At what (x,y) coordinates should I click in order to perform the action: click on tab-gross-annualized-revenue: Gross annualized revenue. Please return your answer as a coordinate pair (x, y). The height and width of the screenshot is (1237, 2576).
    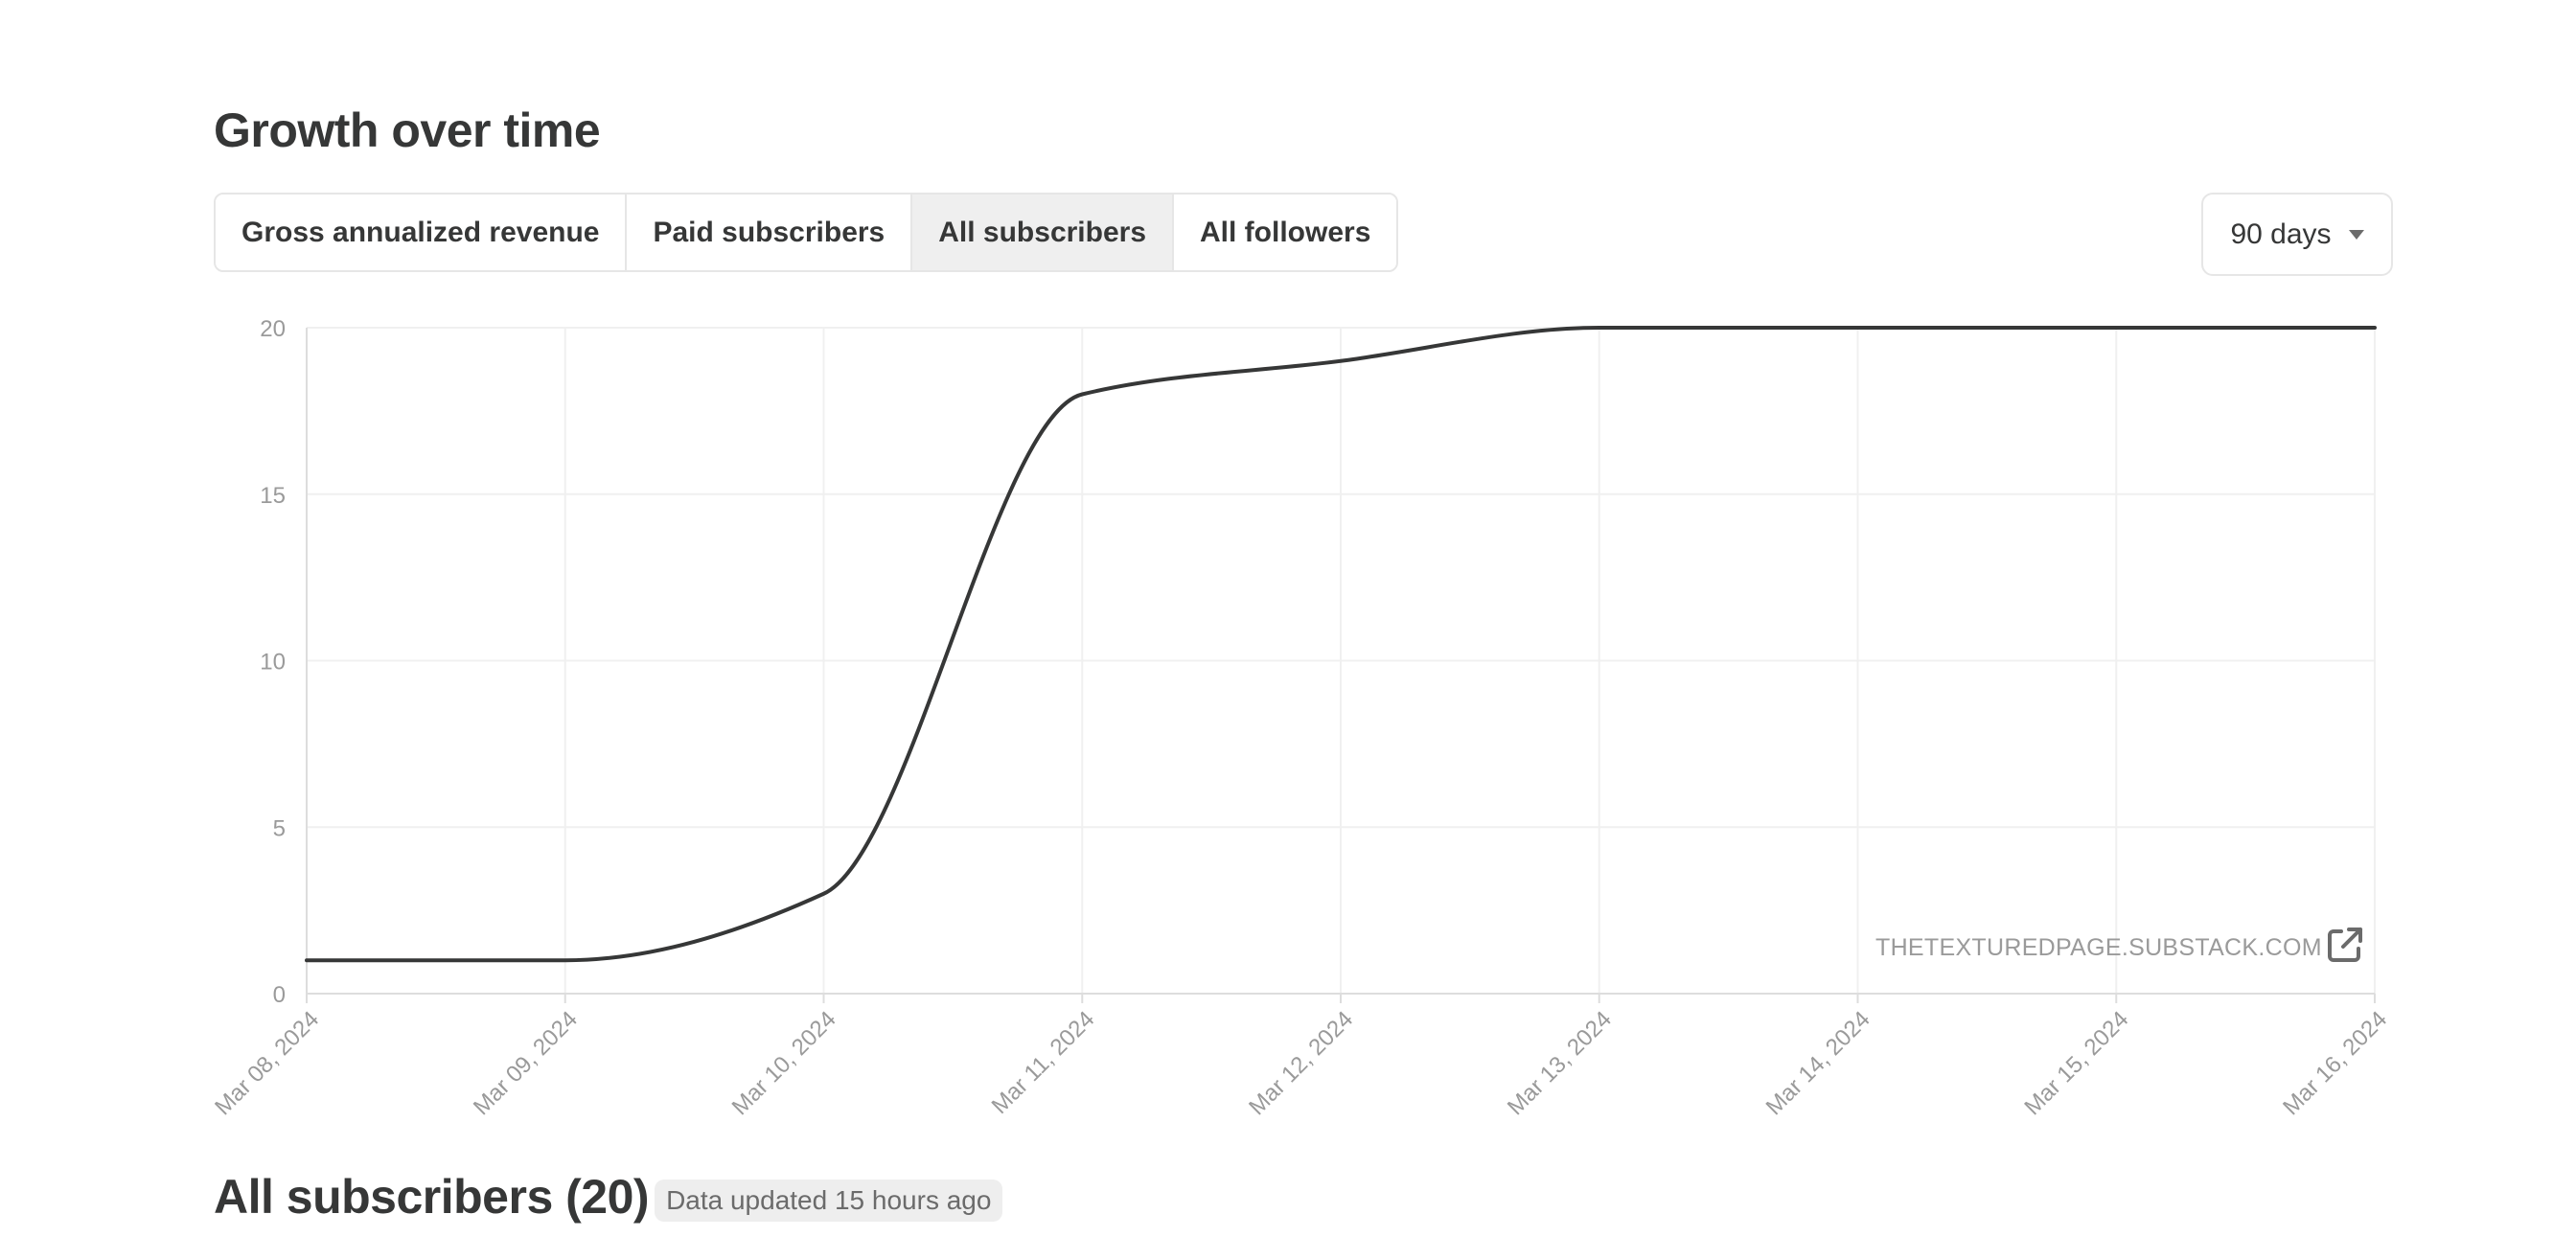
    Looking at the image, I should click on (422, 232).